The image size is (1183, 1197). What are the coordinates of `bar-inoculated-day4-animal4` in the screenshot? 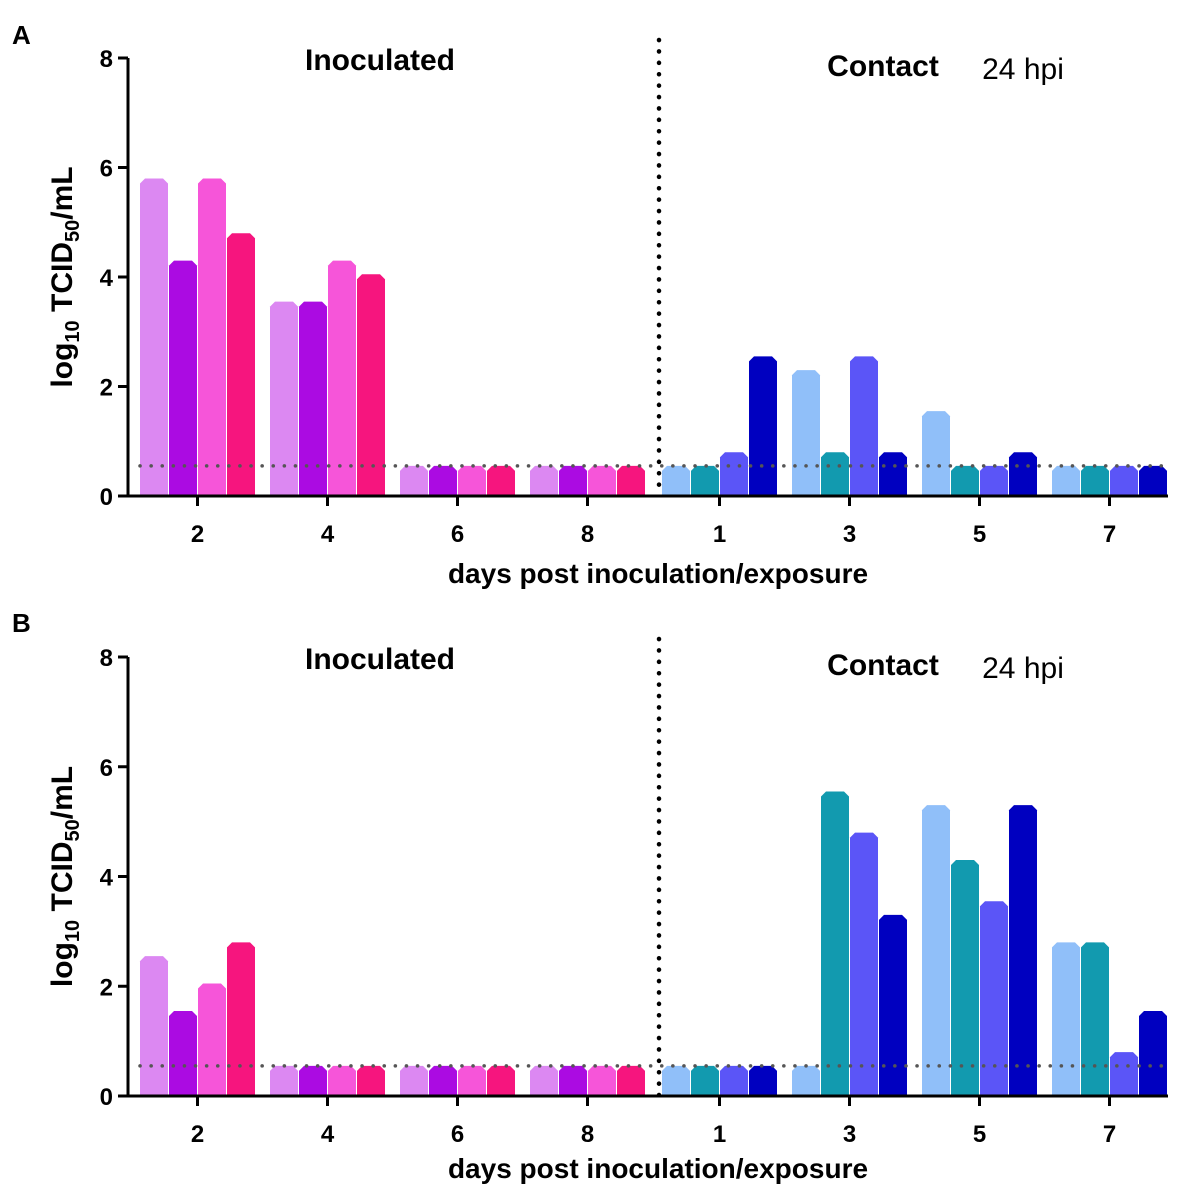 It's located at (371, 385).